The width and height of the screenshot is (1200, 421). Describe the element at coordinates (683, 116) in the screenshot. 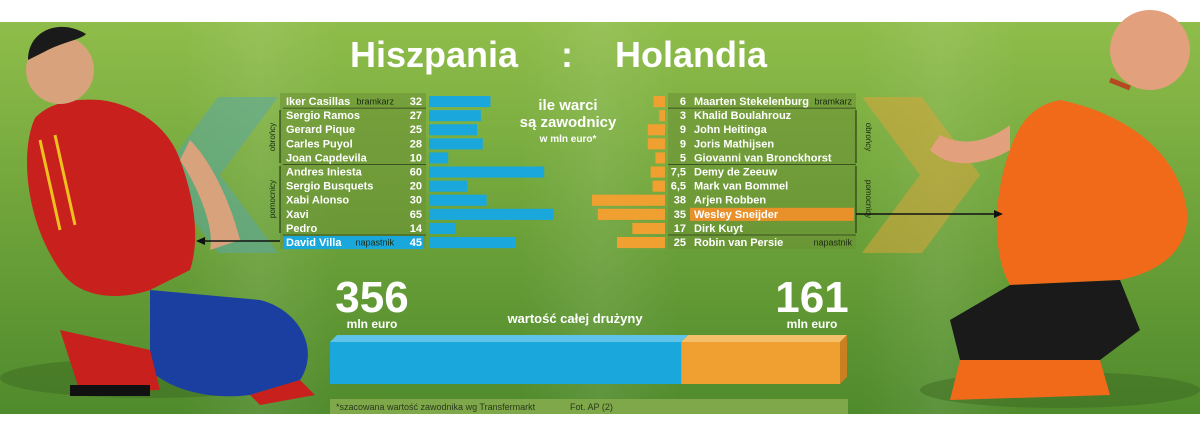

I see `netherlands-player-value: 3` at that location.